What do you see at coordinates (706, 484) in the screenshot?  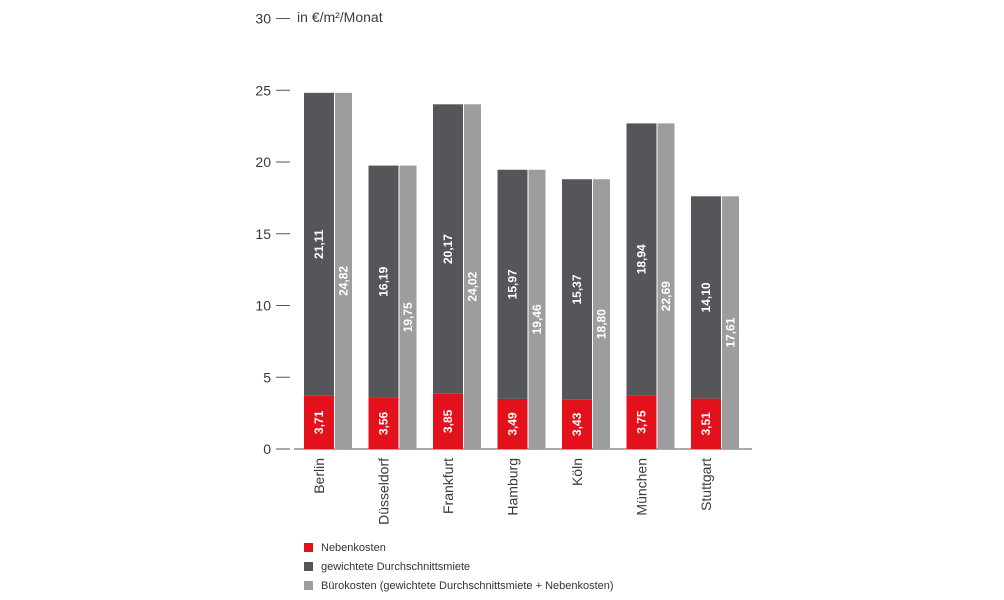 I see `x-category-label: Stuttgart` at bounding box center [706, 484].